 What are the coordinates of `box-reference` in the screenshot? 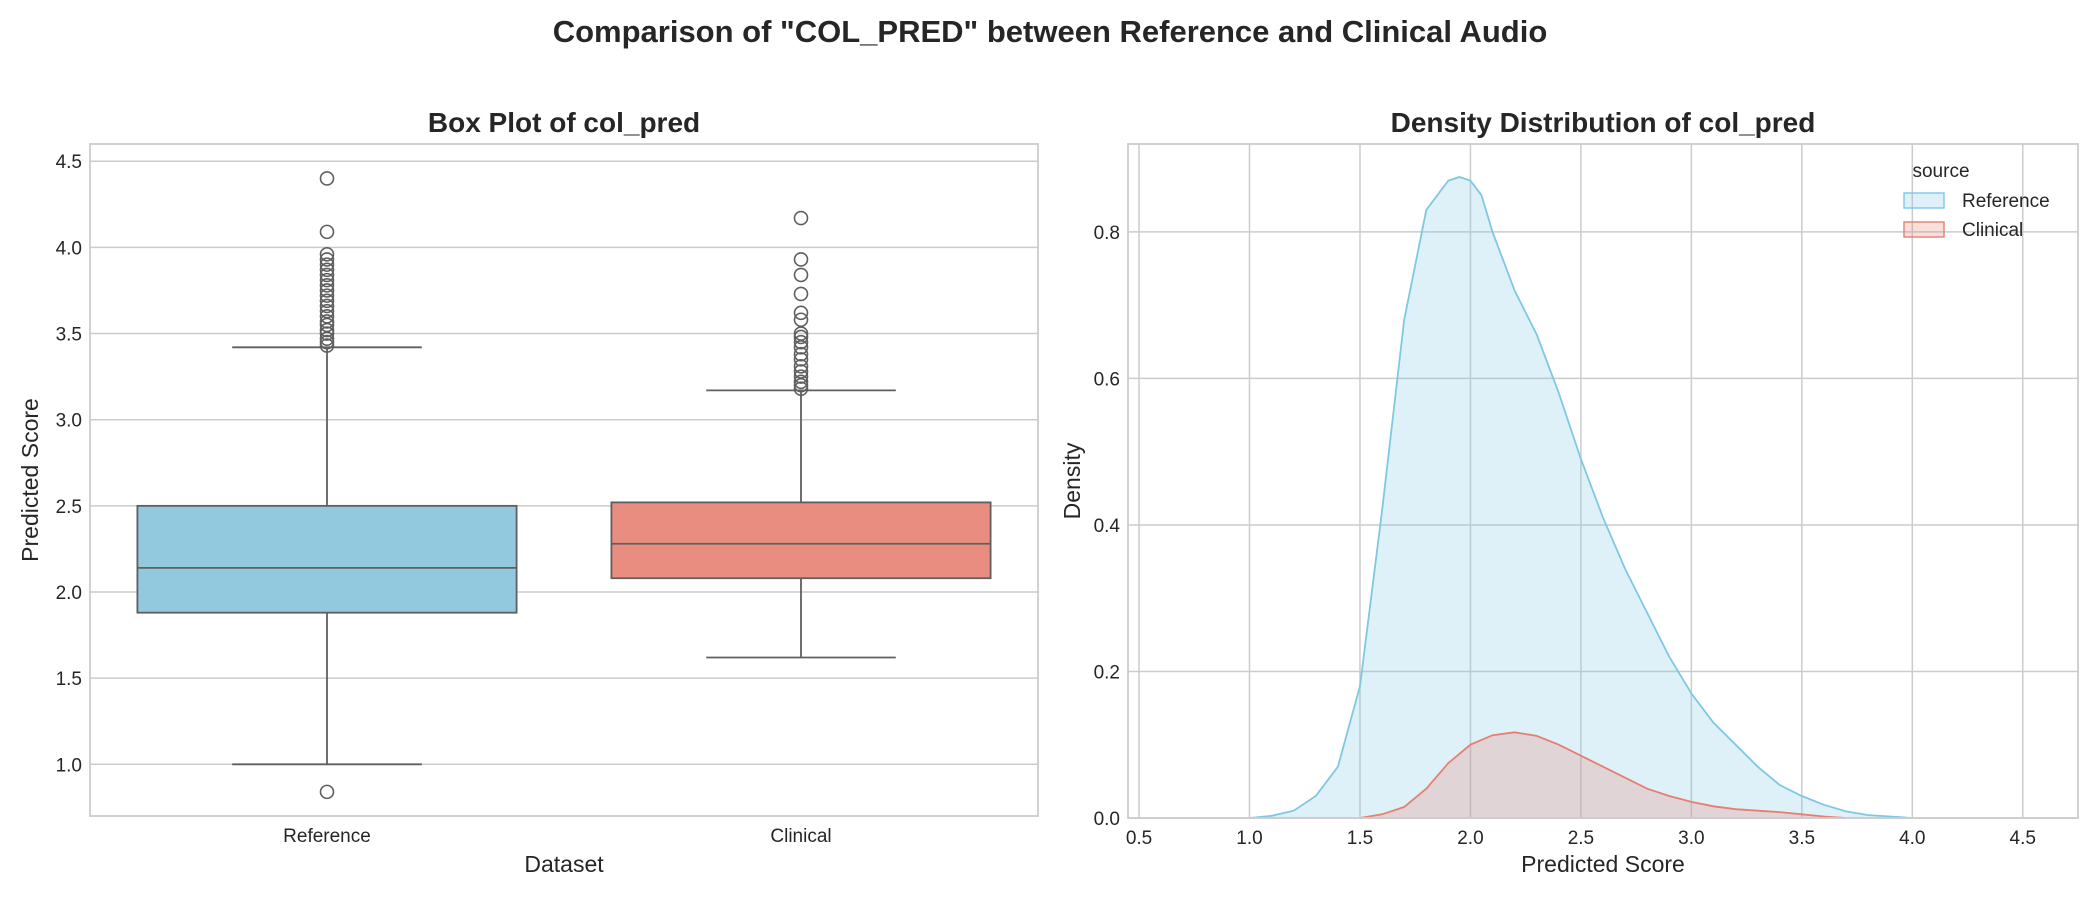 It's located at (327, 485).